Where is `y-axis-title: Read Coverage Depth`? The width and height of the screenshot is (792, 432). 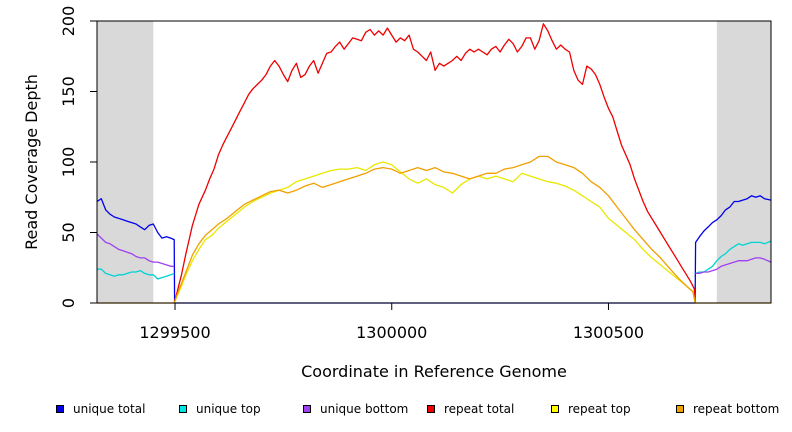
y-axis-title: Read Coverage Depth is located at coordinates (31, 162).